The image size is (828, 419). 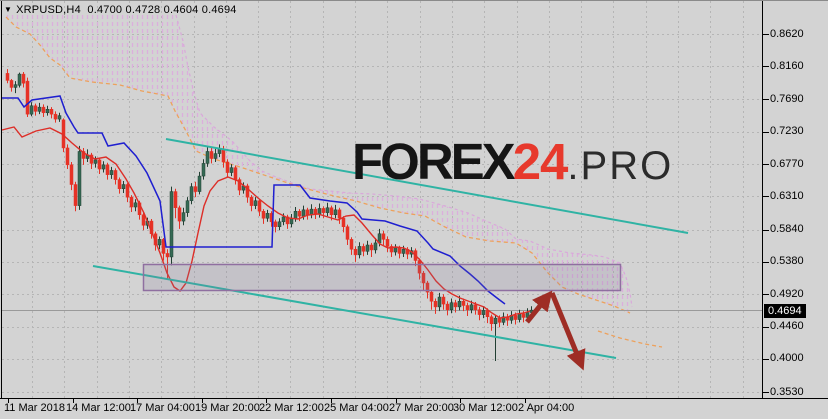 I want to click on price-axis-label: 0.4000, so click(x=787, y=358).